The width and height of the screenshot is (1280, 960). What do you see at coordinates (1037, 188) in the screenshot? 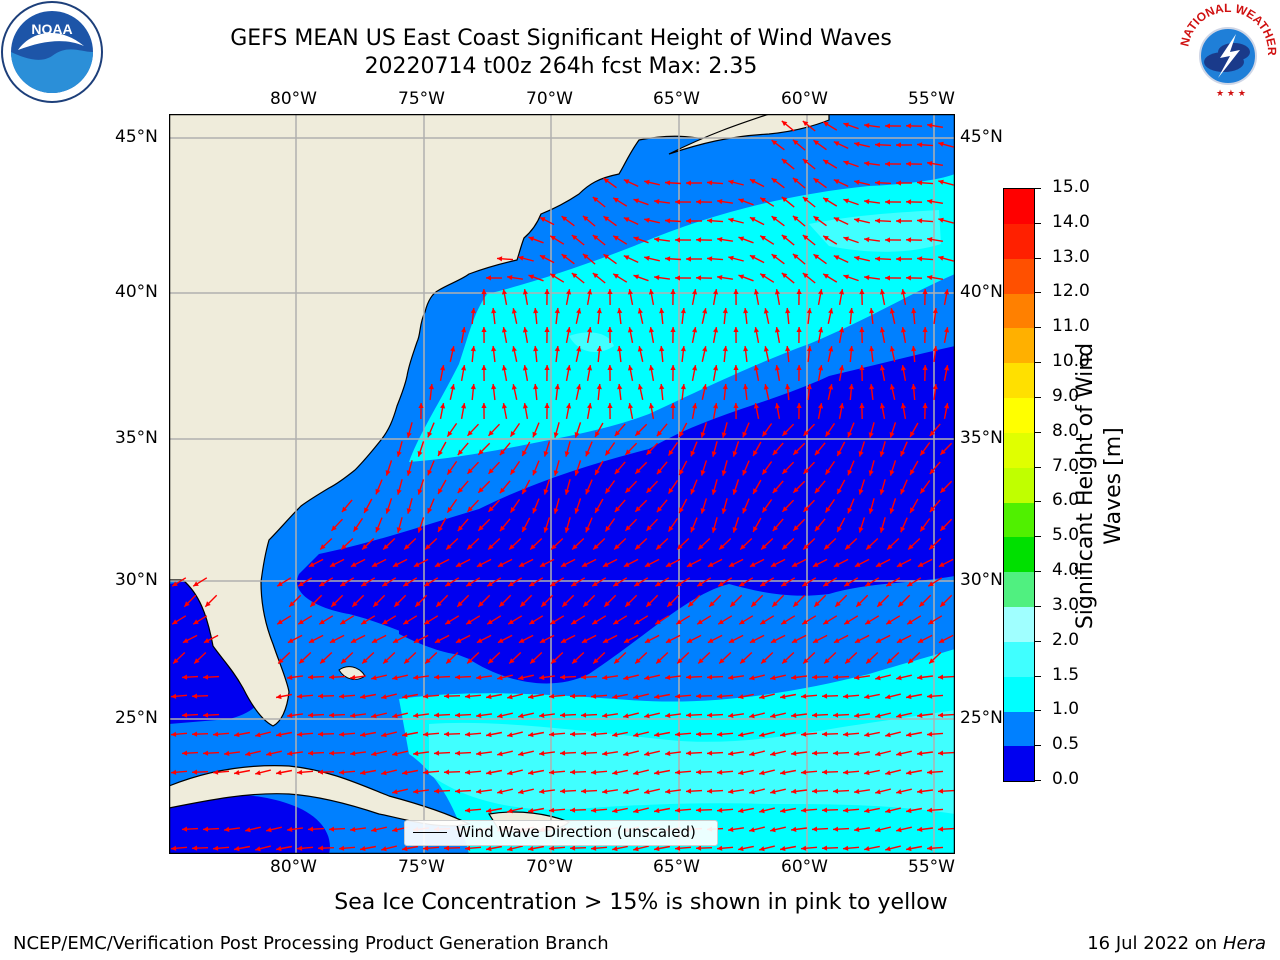
I see `colorbar-tick-mark` at bounding box center [1037, 188].